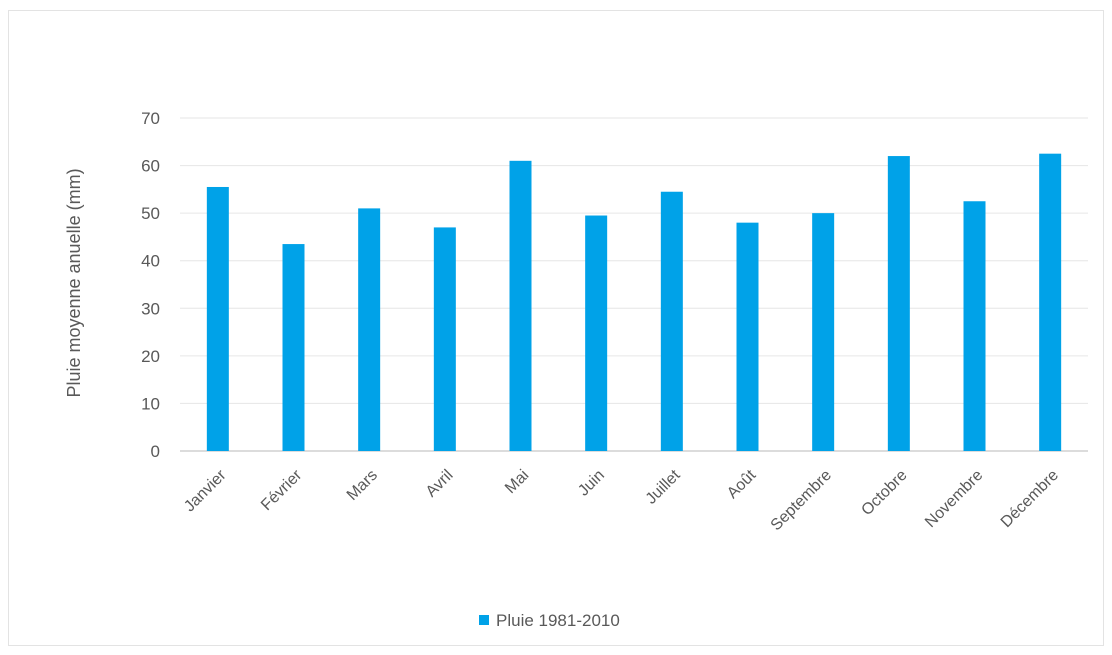  Describe the element at coordinates (1030, 499) in the screenshot. I see `x-tick-label: Décembre` at that location.